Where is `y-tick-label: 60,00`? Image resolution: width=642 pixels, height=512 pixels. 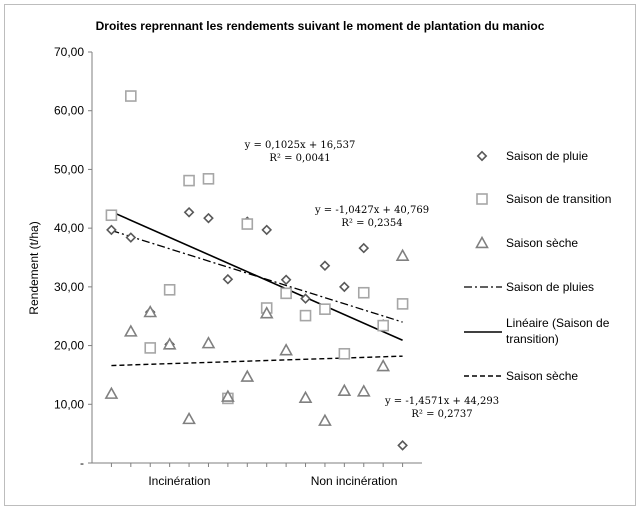
y-tick-label: 60,00 is located at coordinates (69, 111).